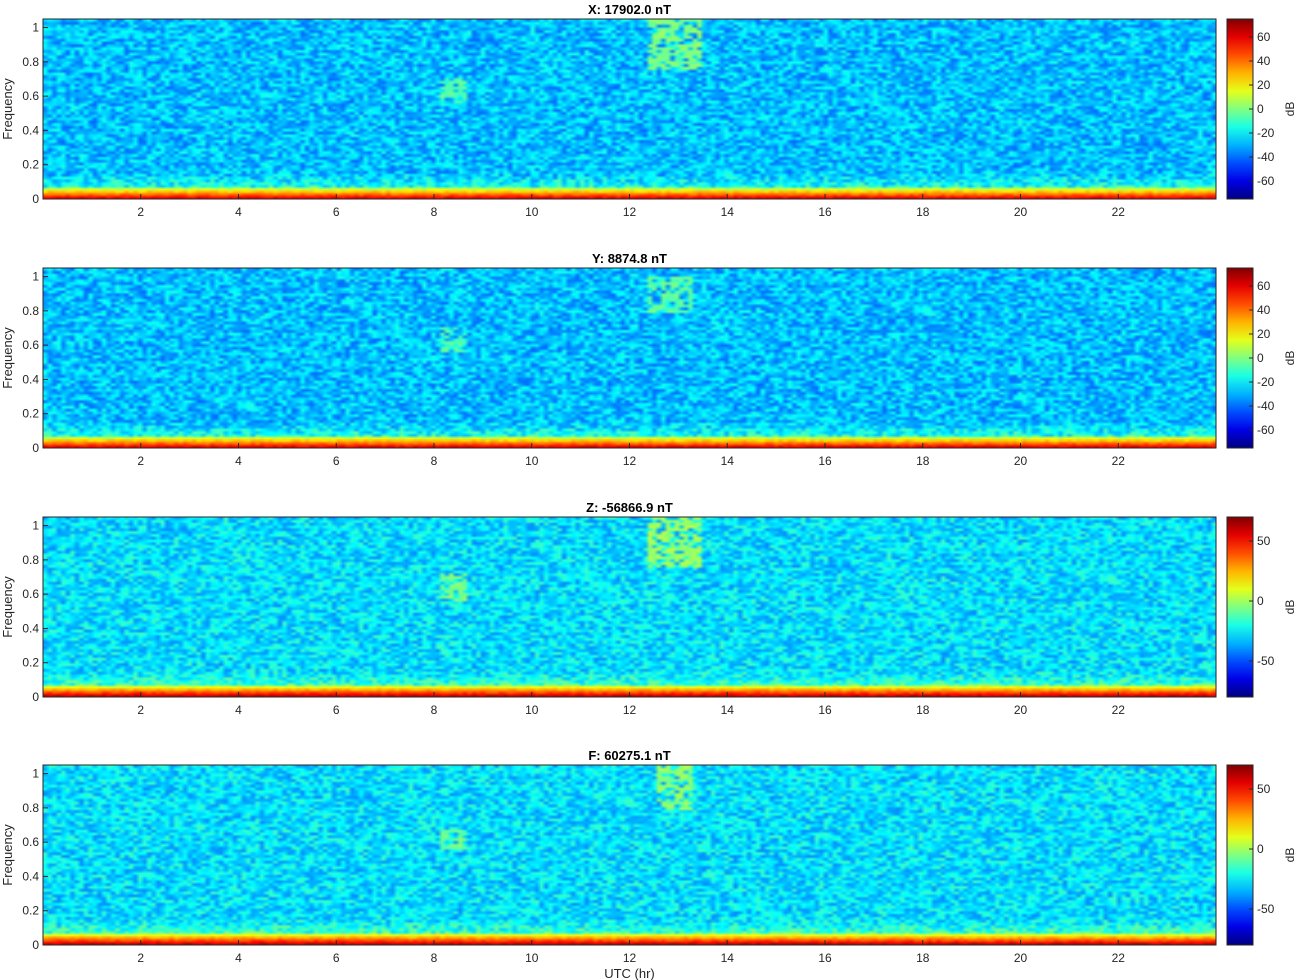 The image size is (1297, 980). I want to click on panel-title: Z: -56866.9 nT, so click(629, 507).